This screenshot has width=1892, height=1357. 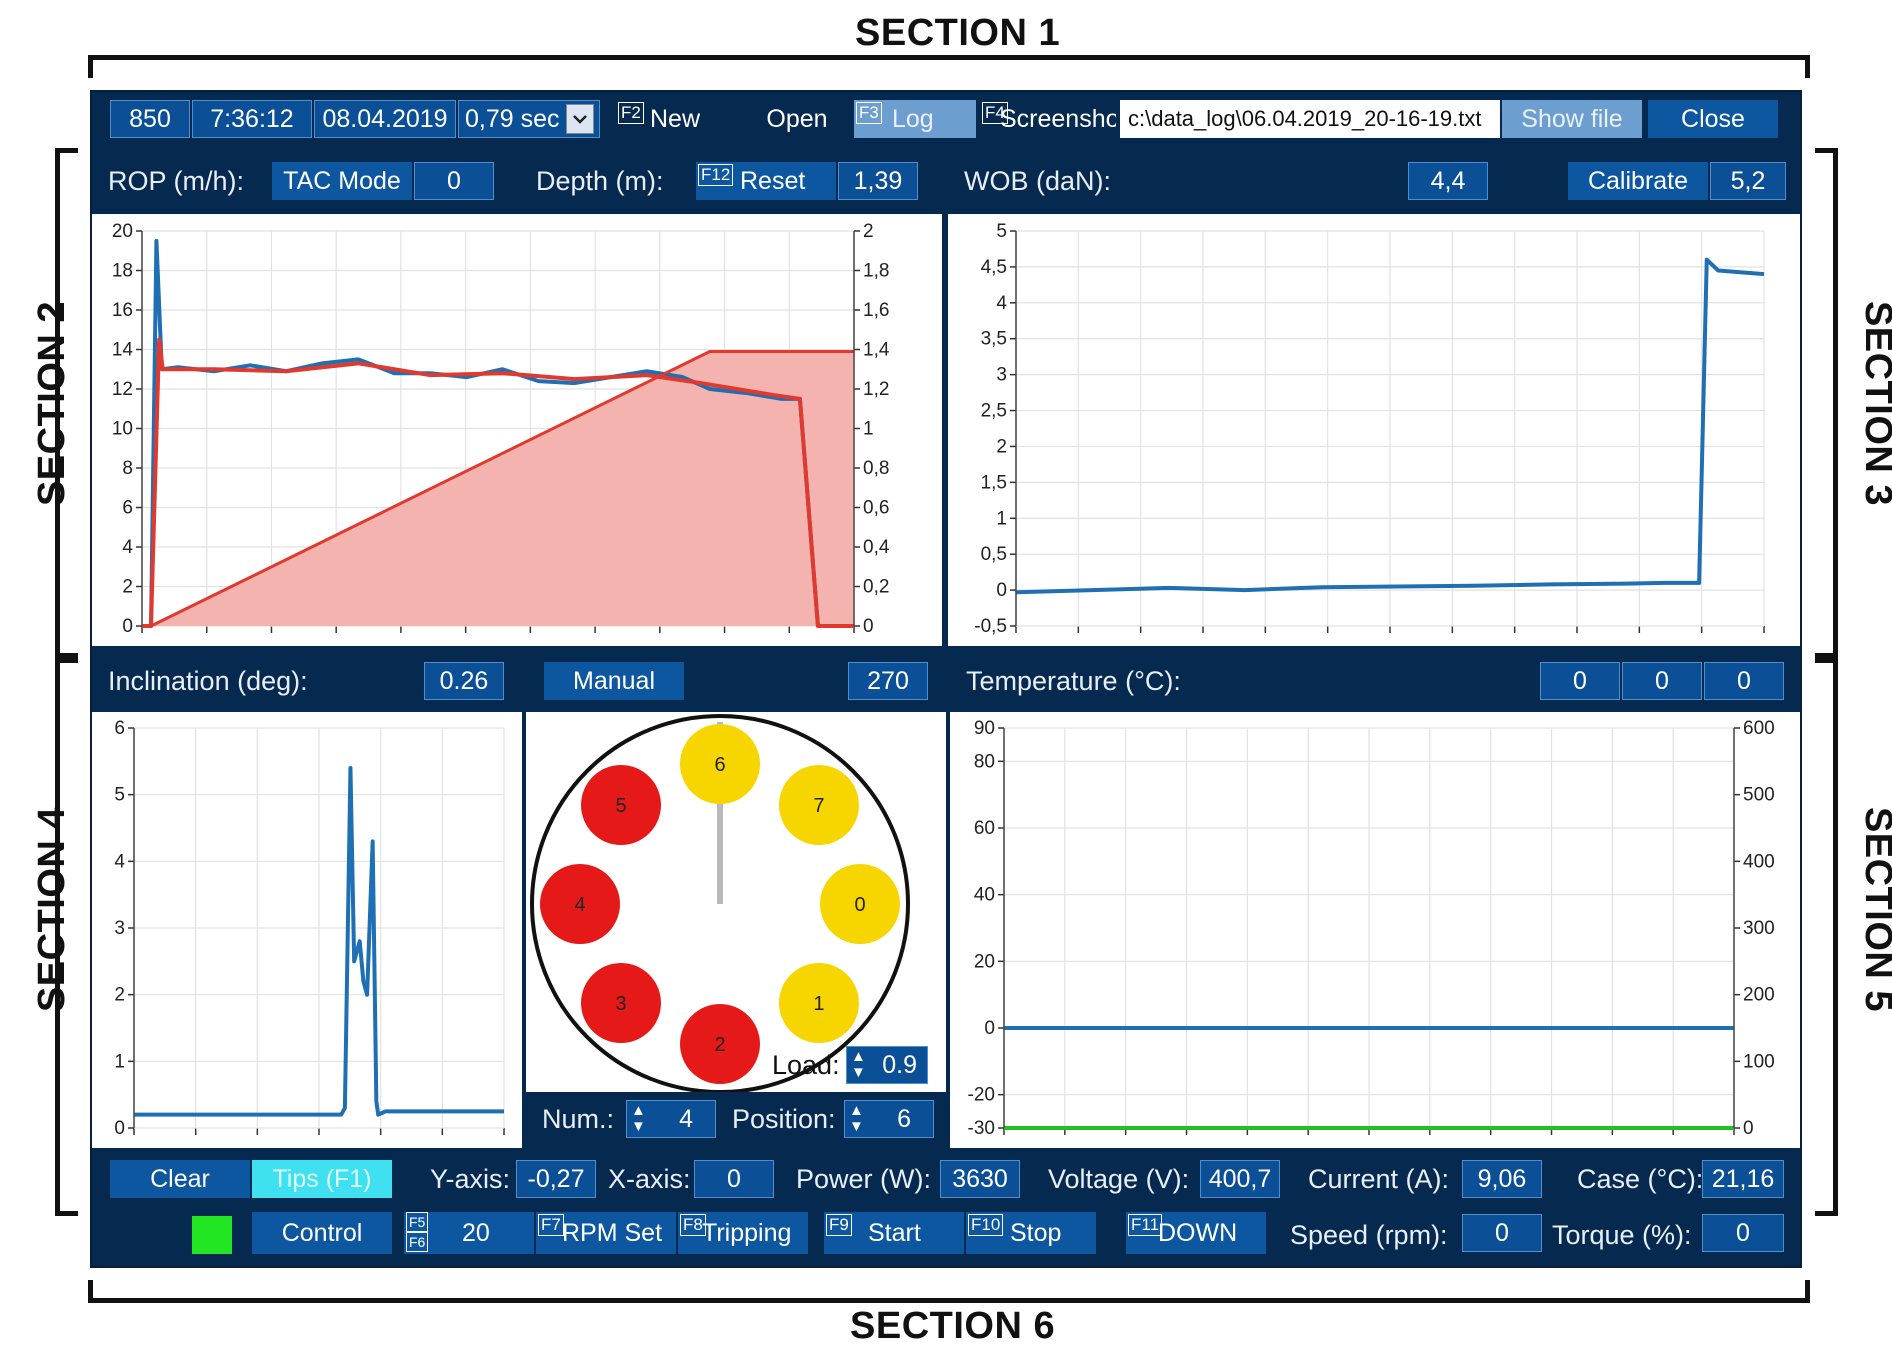 I want to click on tripping-button: F8 Tripping, so click(x=743, y=1233).